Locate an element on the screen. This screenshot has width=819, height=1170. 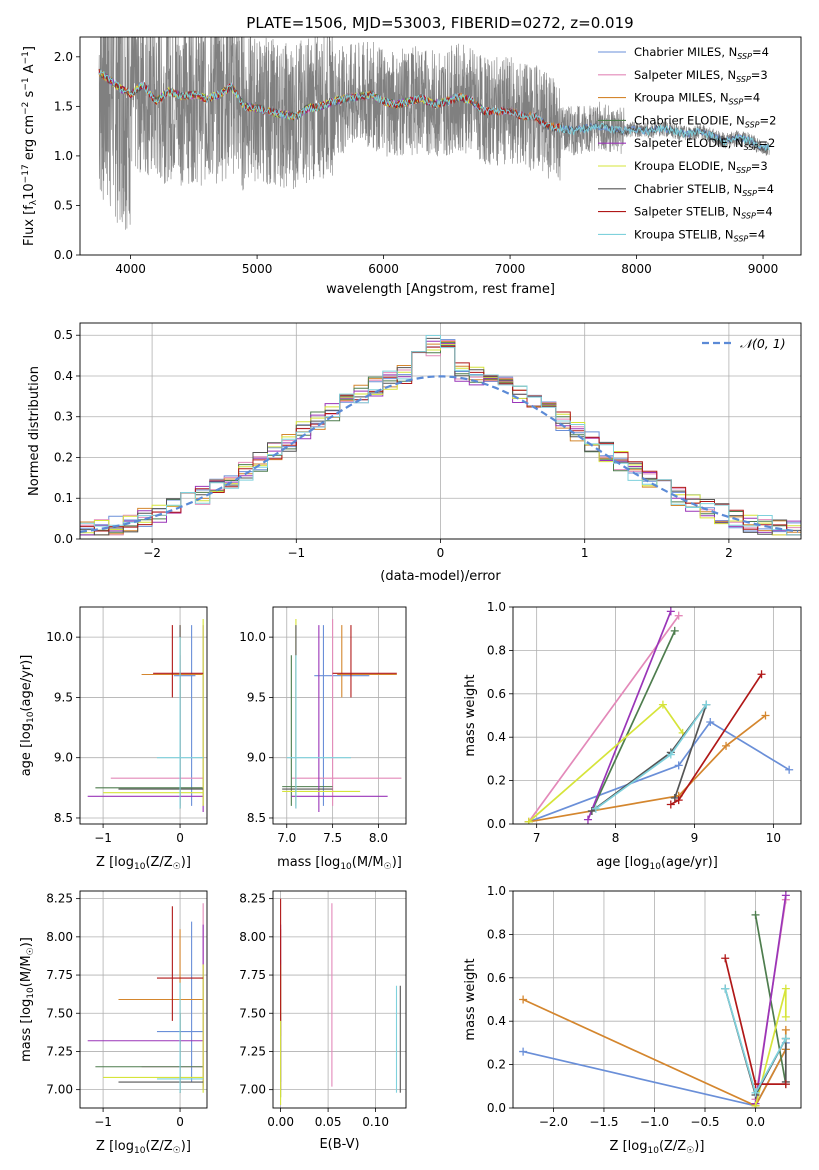
y-tick-label: 8.00 is located at coordinates (59, 937).